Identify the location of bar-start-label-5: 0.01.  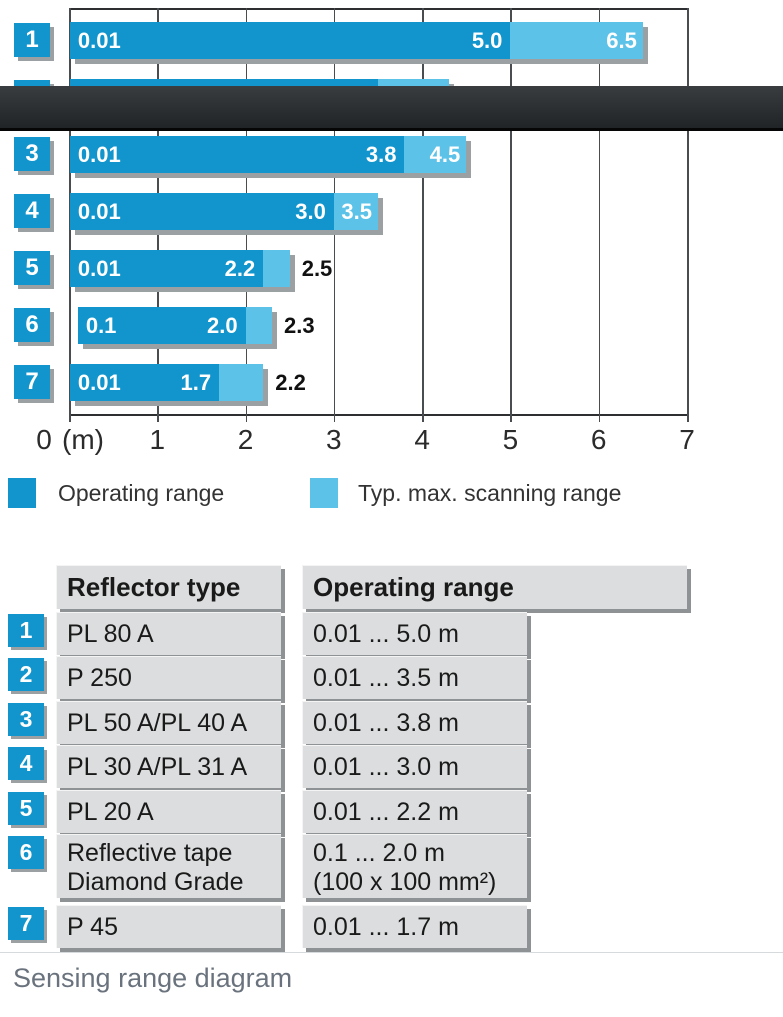
(99, 268).